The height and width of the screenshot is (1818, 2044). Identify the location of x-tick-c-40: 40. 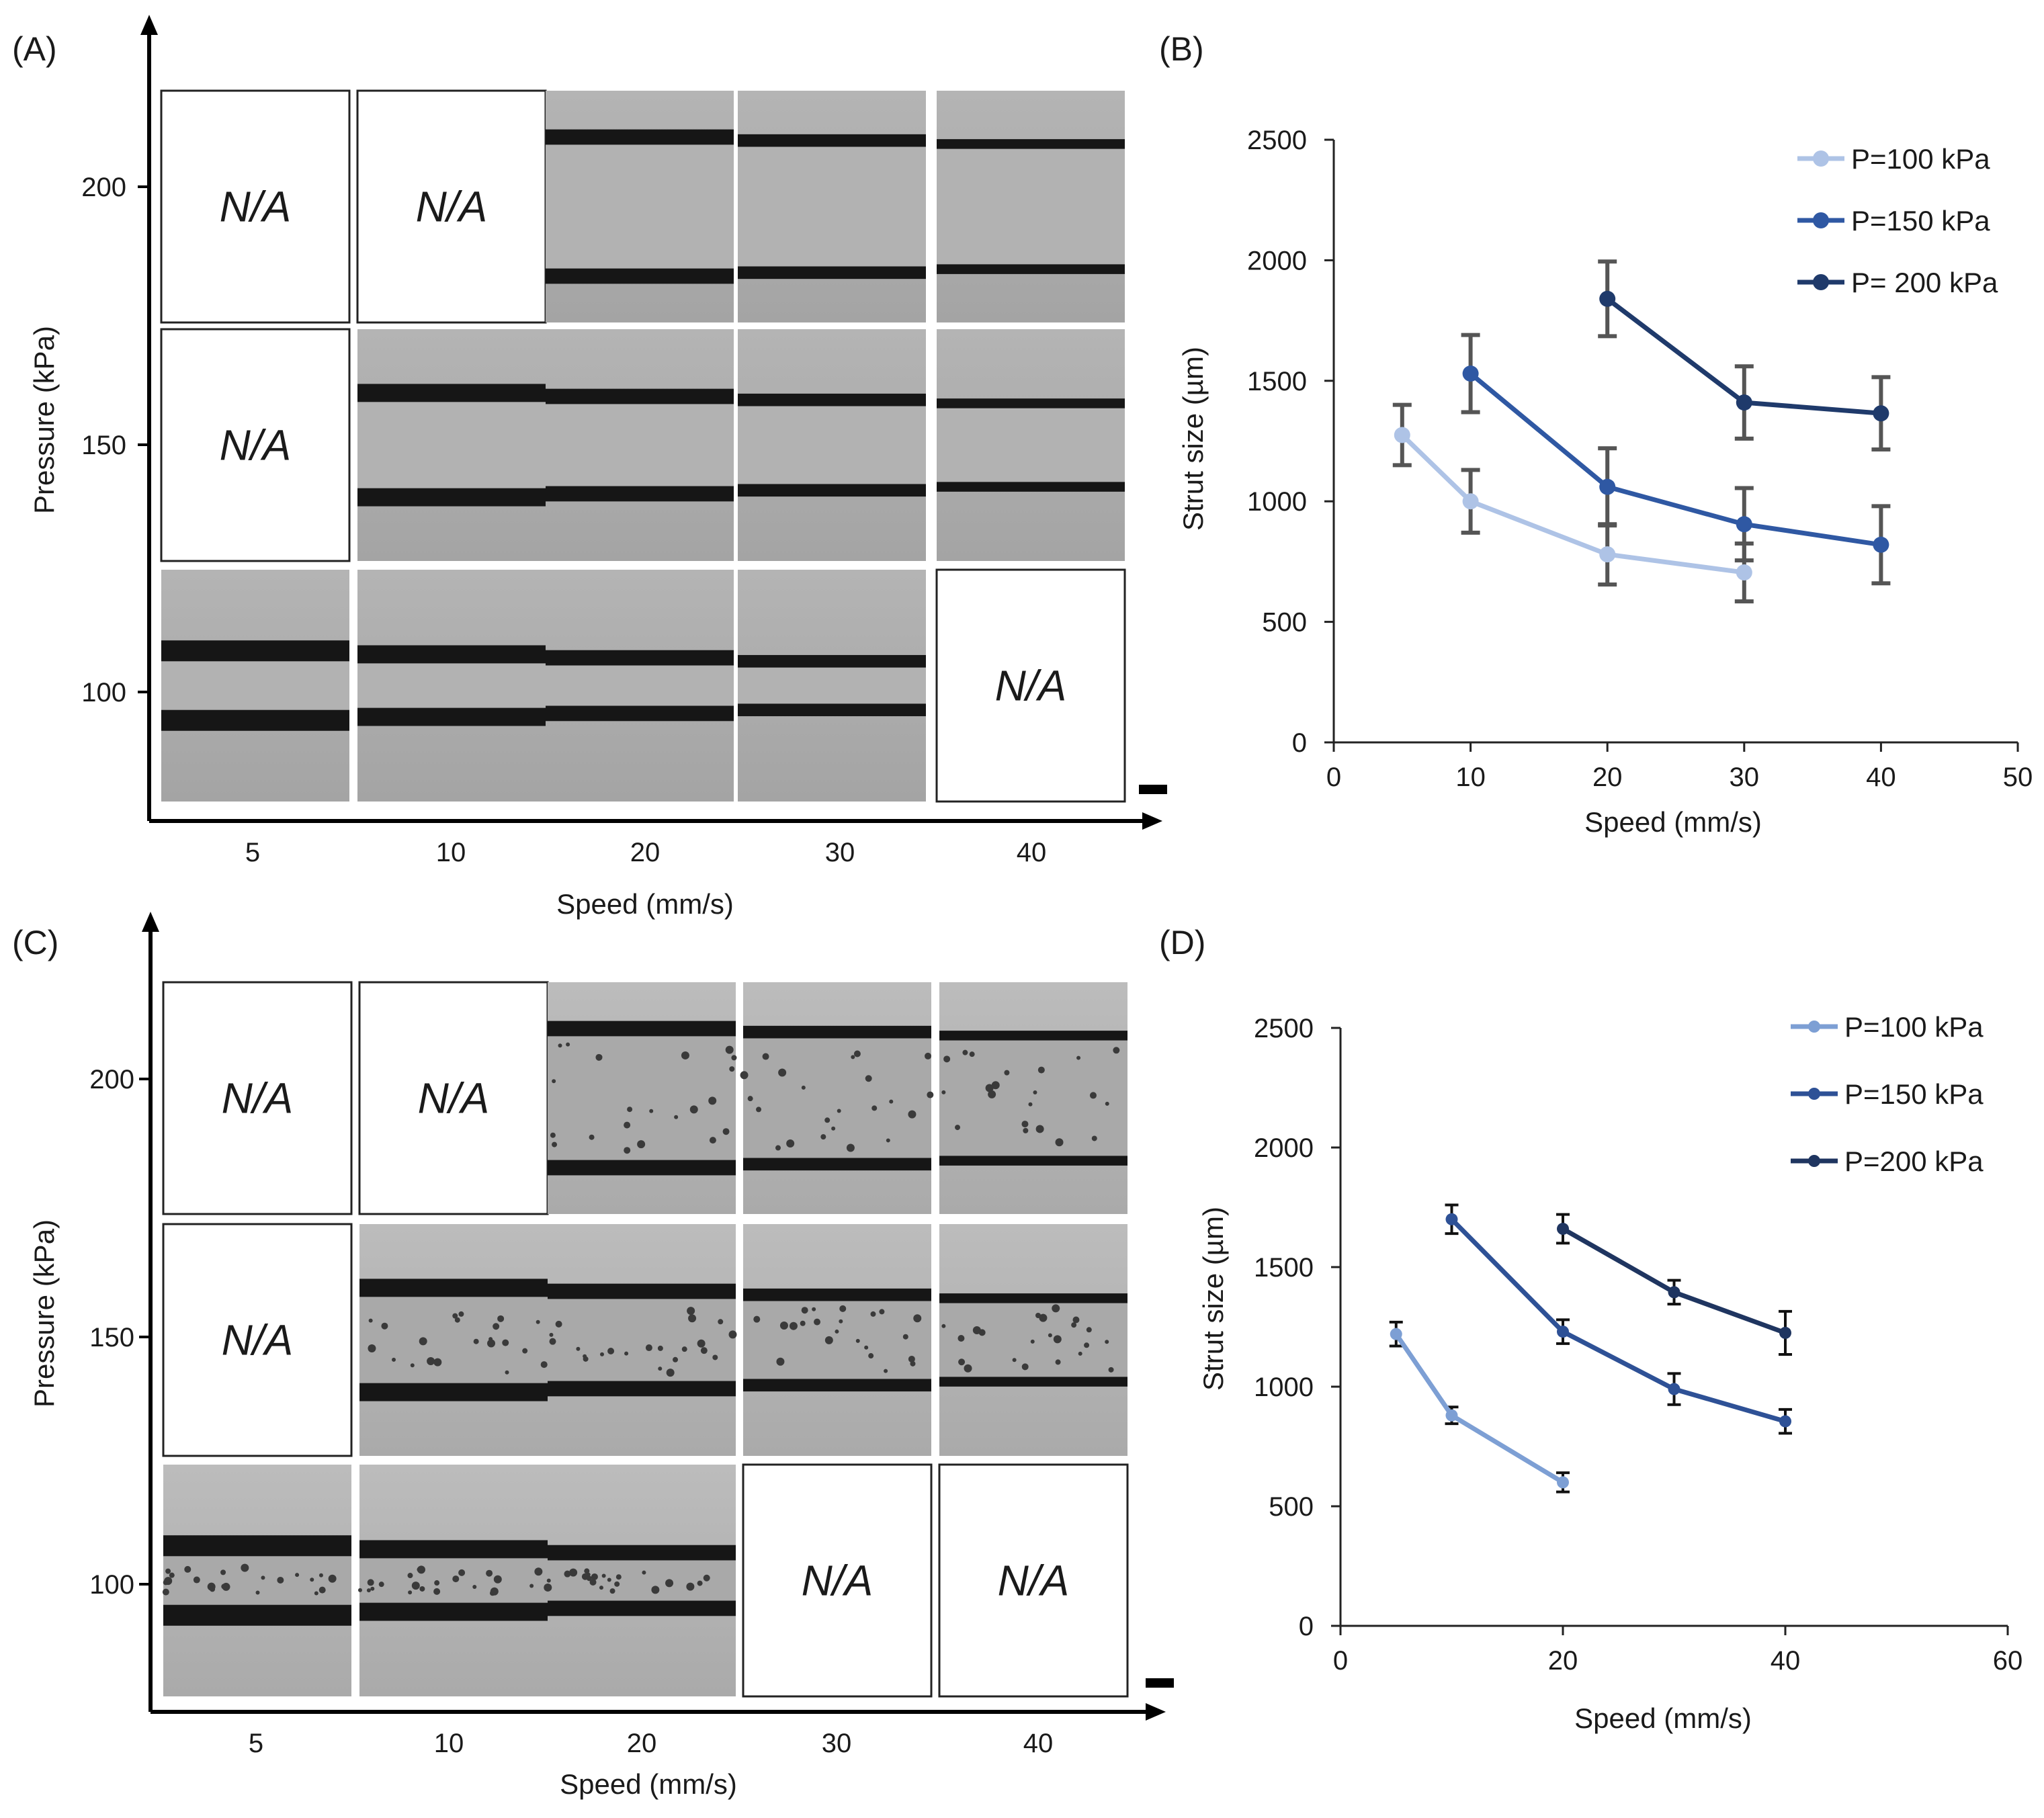
(1038, 1743).